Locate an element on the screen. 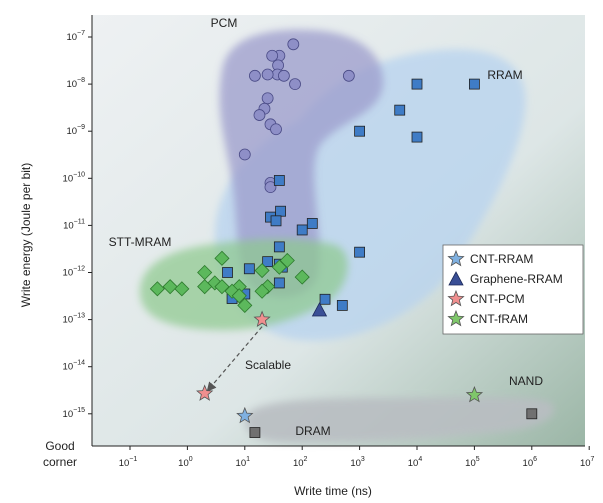 This screenshot has width=603, height=503. x-tick-label: 10⁰ is located at coordinates (185, 462).